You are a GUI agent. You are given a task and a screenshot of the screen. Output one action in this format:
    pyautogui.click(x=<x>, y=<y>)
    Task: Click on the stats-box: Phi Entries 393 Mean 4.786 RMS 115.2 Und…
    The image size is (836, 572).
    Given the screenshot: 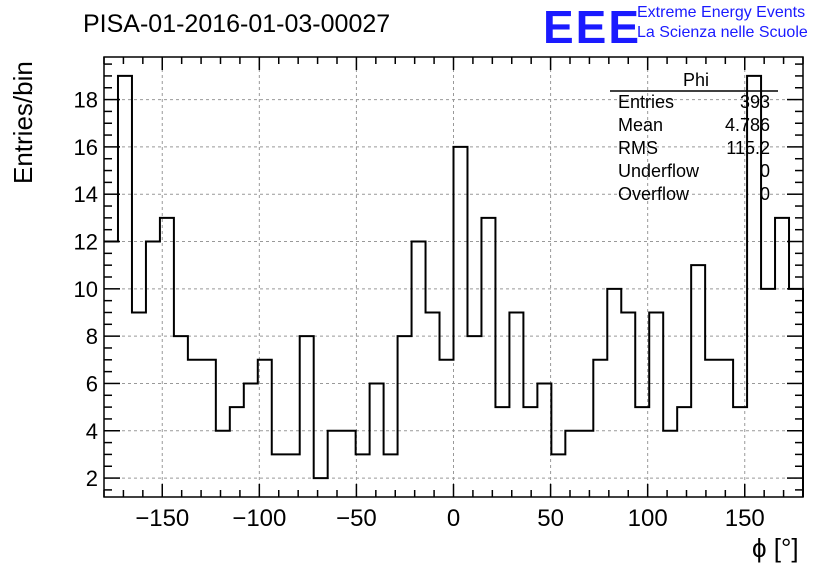 What is the action you would take?
    pyautogui.click(x=691, y=138)
    